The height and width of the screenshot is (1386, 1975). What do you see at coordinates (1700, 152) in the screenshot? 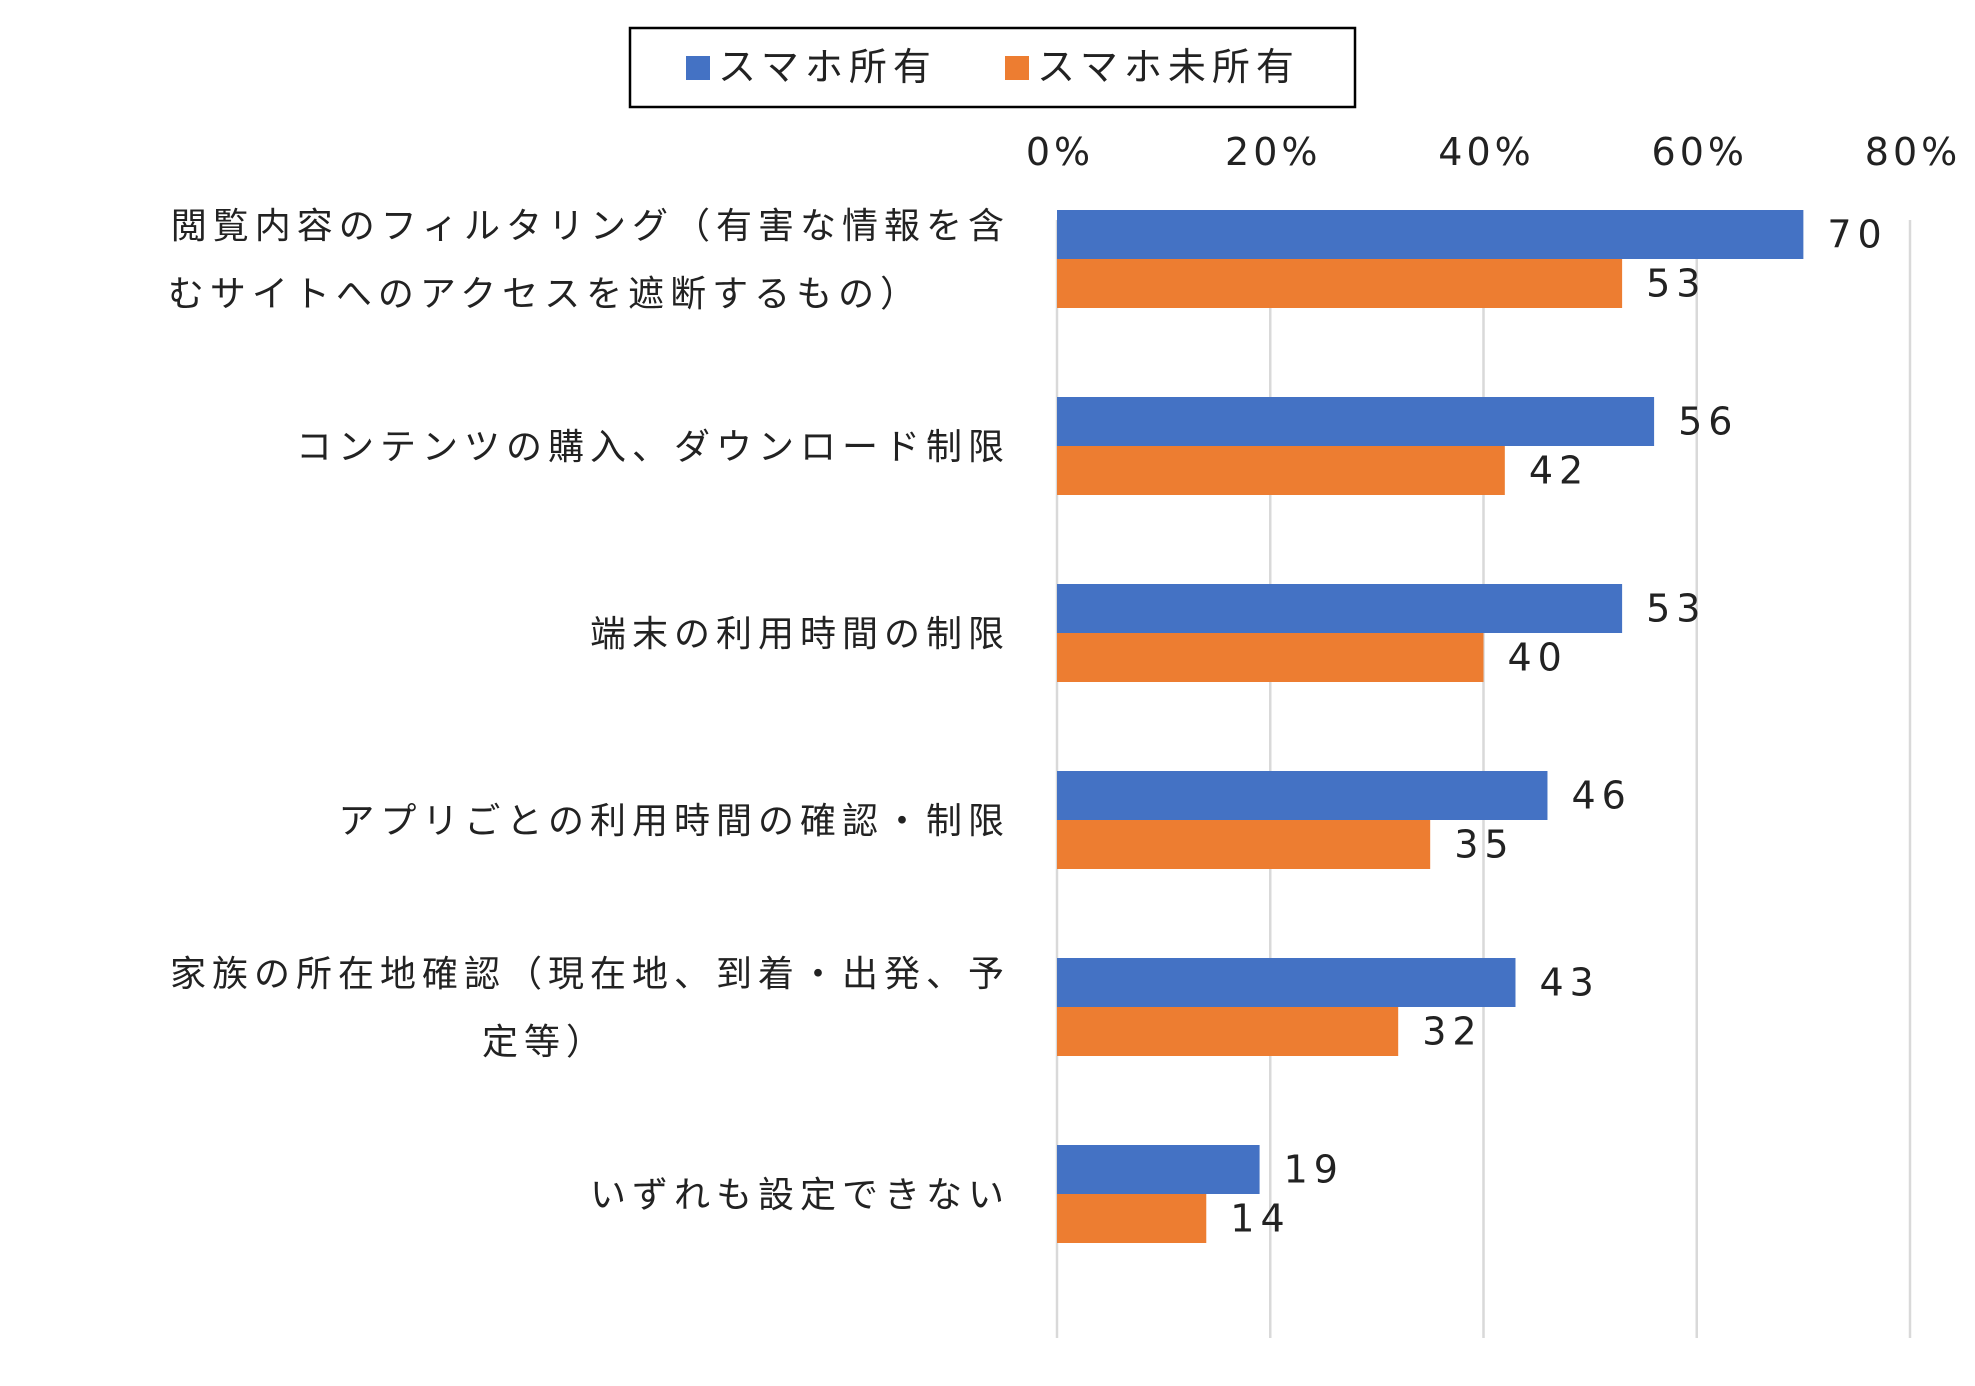
I see `x-tick-label: 60%` at bounding box center [1700, 152].